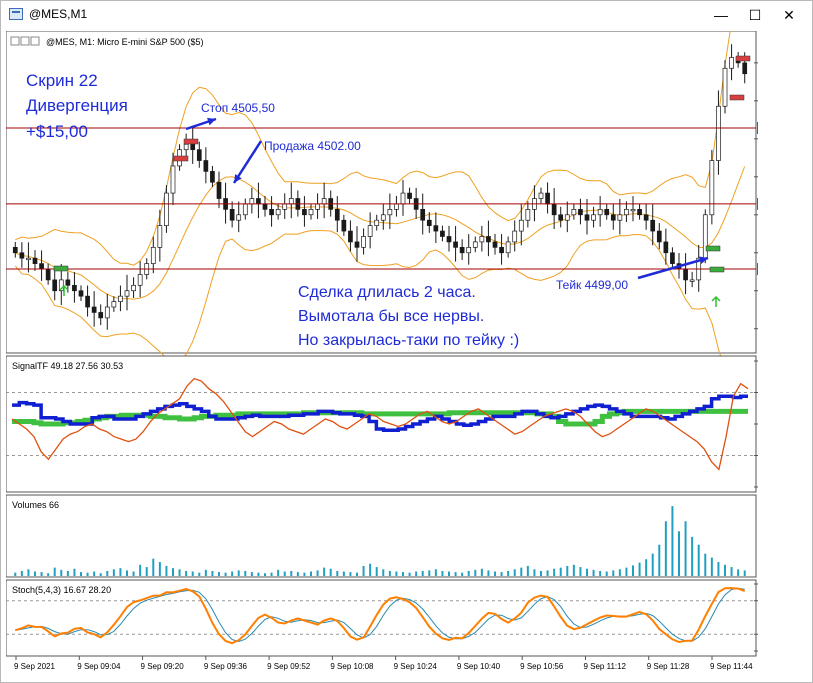  I want to click on time-tick-label: 9 Sep 09:20, so click(163, 666).